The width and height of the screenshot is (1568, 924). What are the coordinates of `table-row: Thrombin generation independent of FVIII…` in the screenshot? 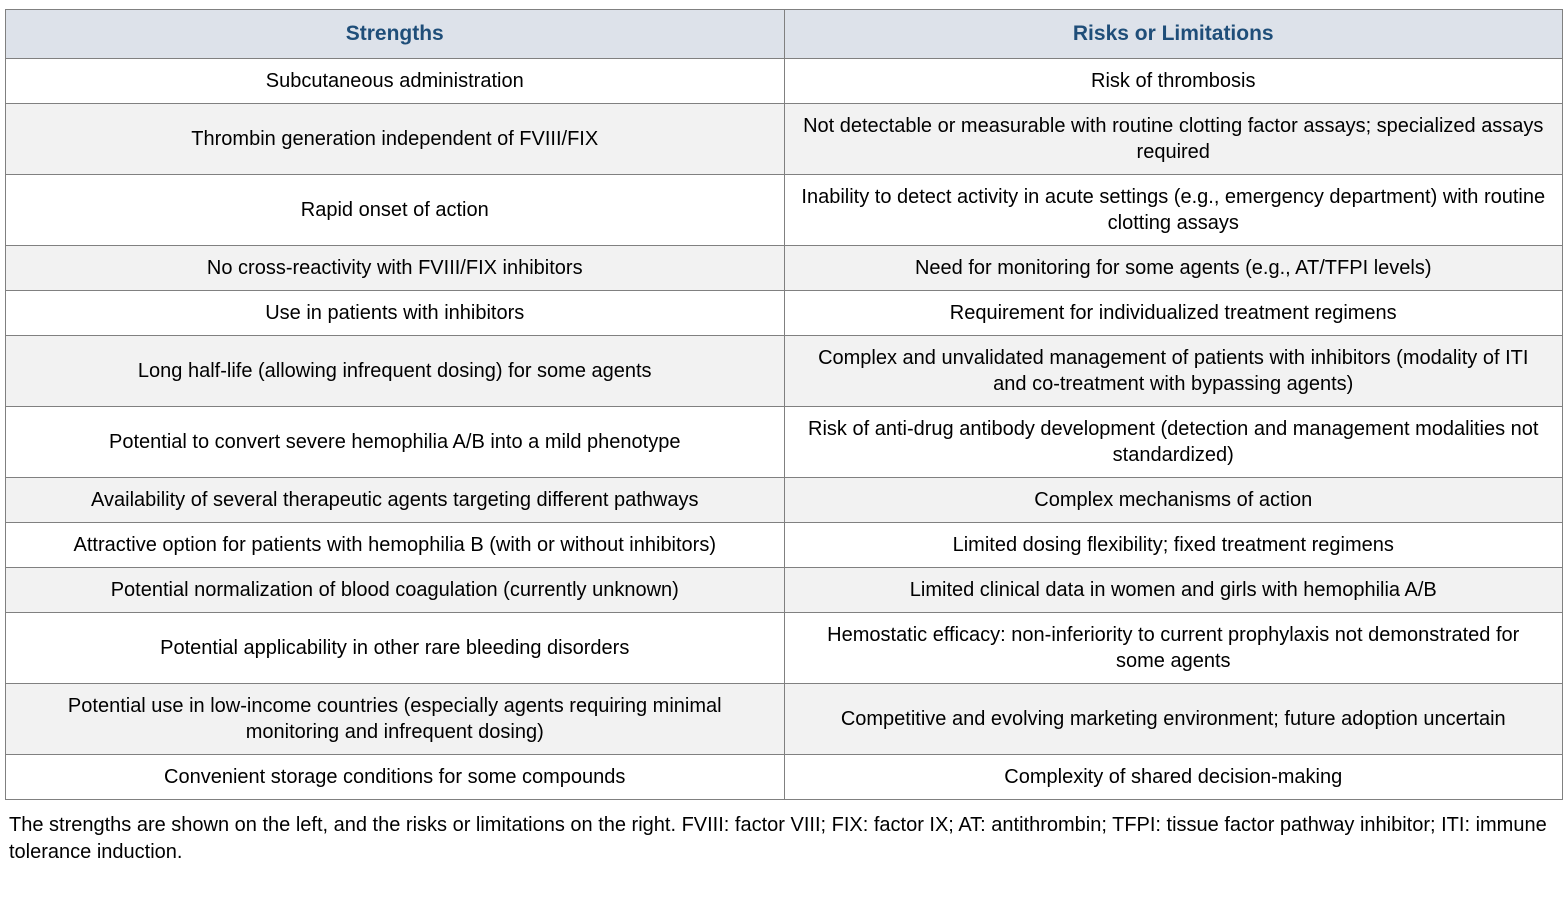 It's located at (784, 139).